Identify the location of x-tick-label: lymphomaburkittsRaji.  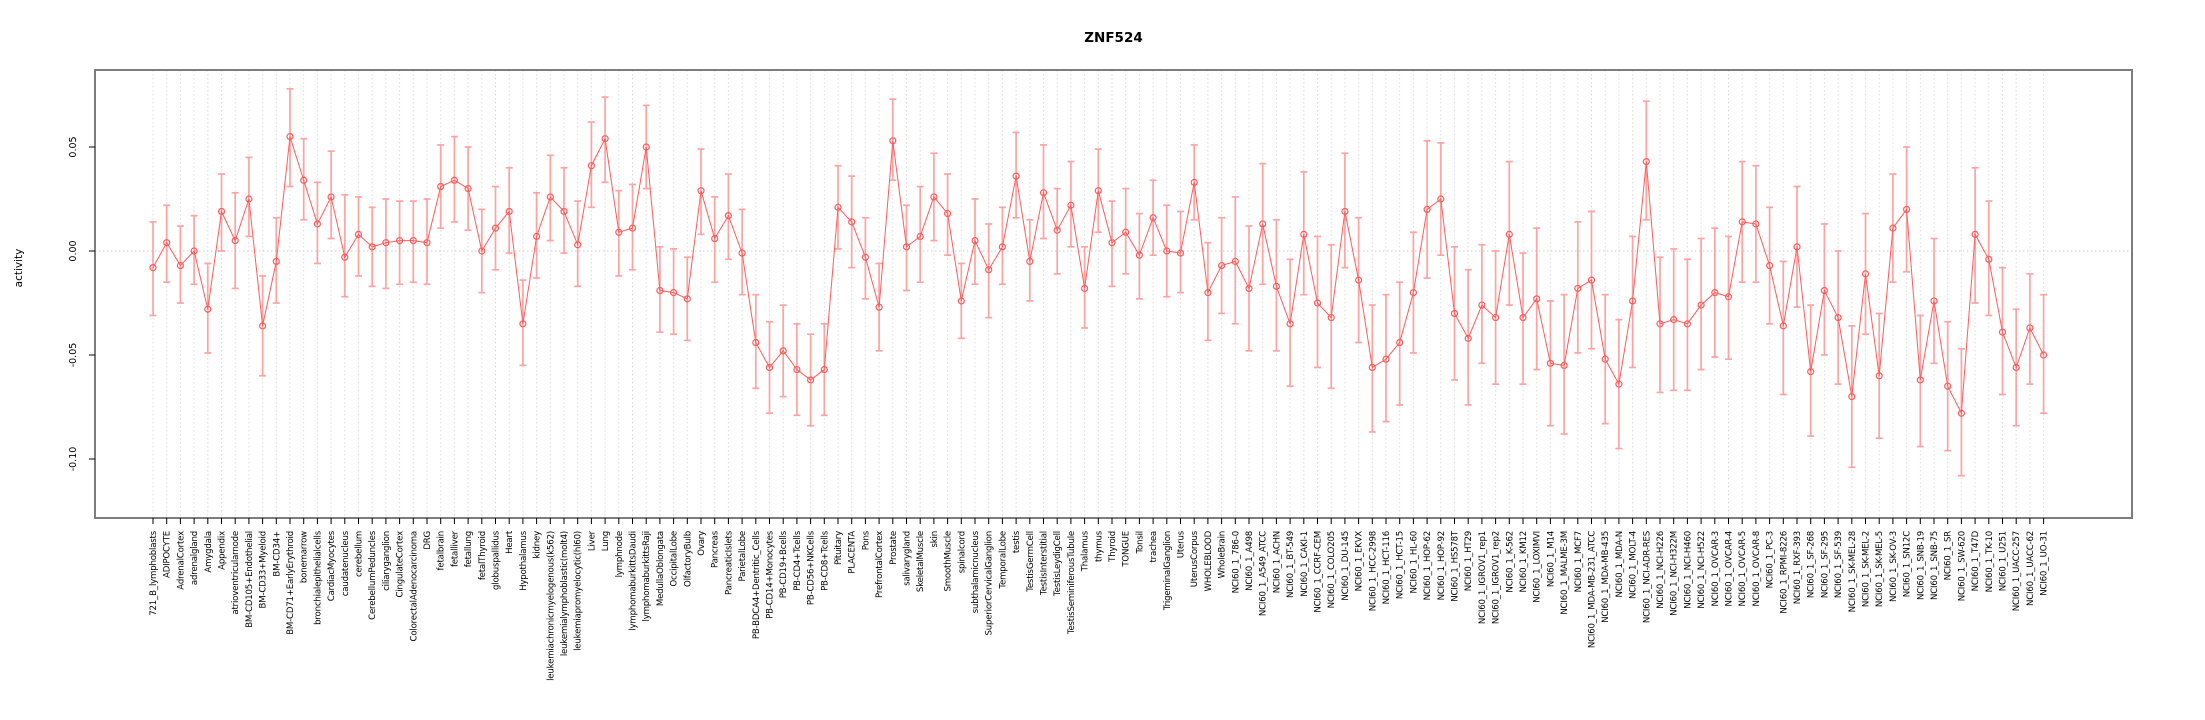
(647, 576).